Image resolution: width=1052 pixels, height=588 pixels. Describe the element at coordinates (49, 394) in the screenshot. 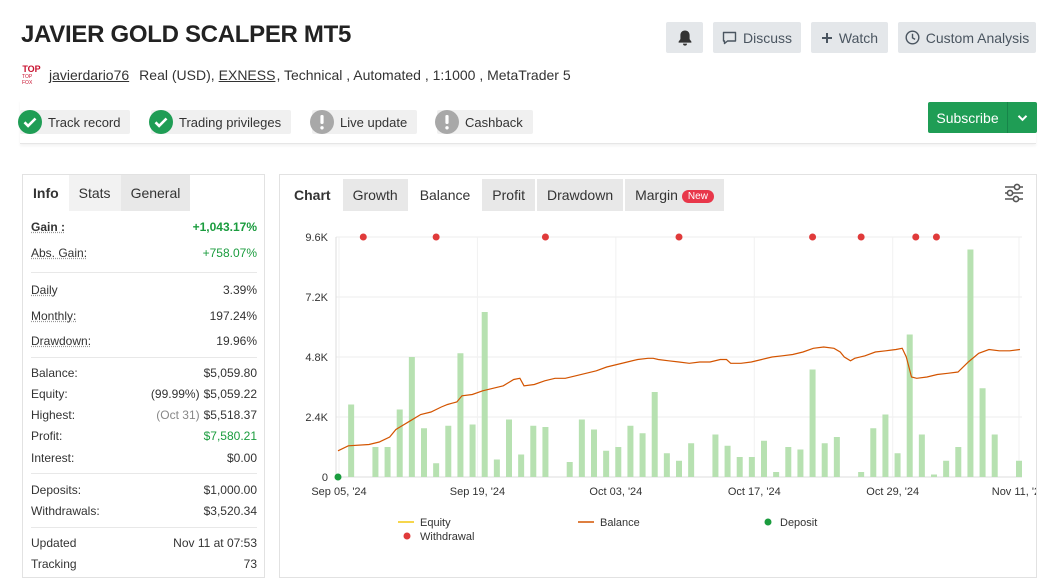

I see `stat-label: Equity:` at that location.